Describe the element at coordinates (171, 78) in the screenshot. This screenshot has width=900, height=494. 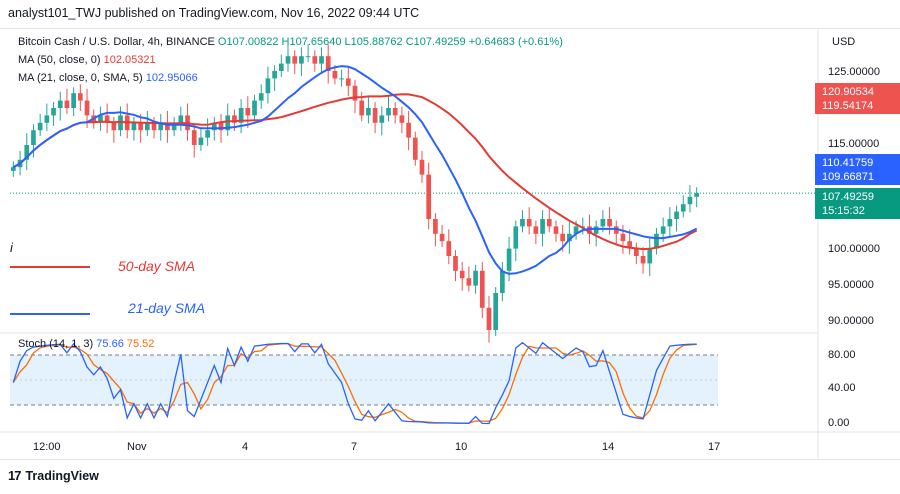
I see `ma21-value: 102.95066` at that location.